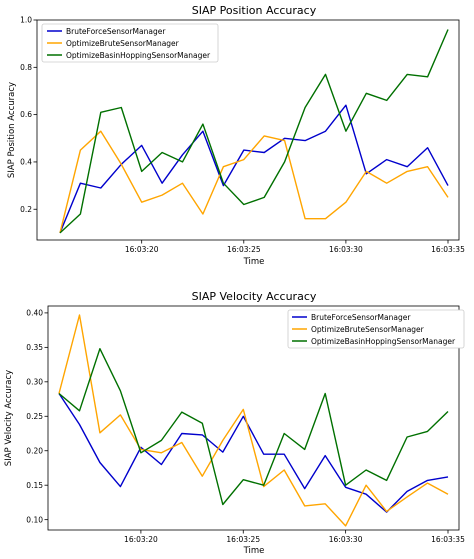  What do you see at coordinates (34, 312) in the screenshot?
I see `y-tick-label: 0.40` at bounding box center [34, 312].